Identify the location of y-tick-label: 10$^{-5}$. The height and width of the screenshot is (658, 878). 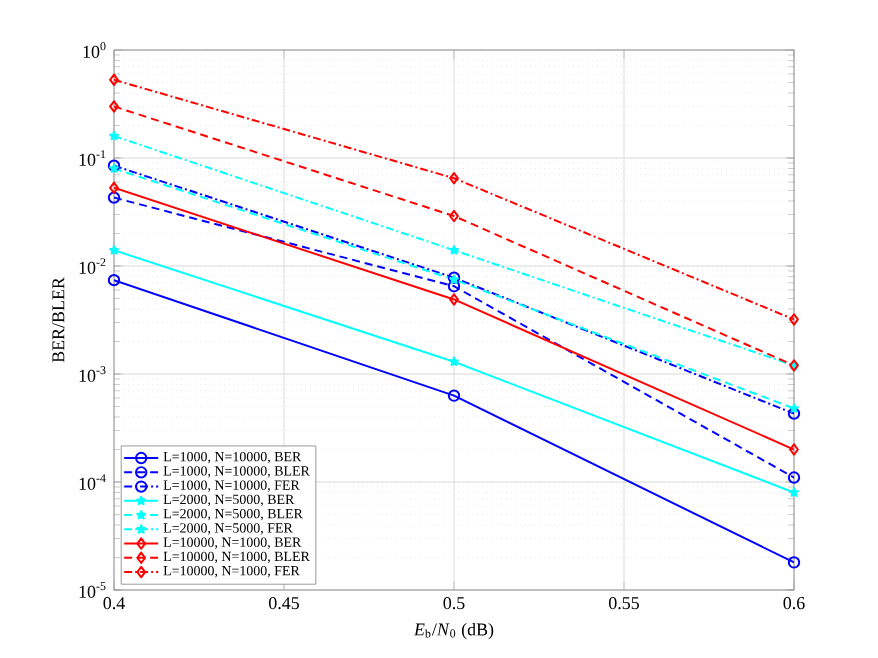
(92, 590).